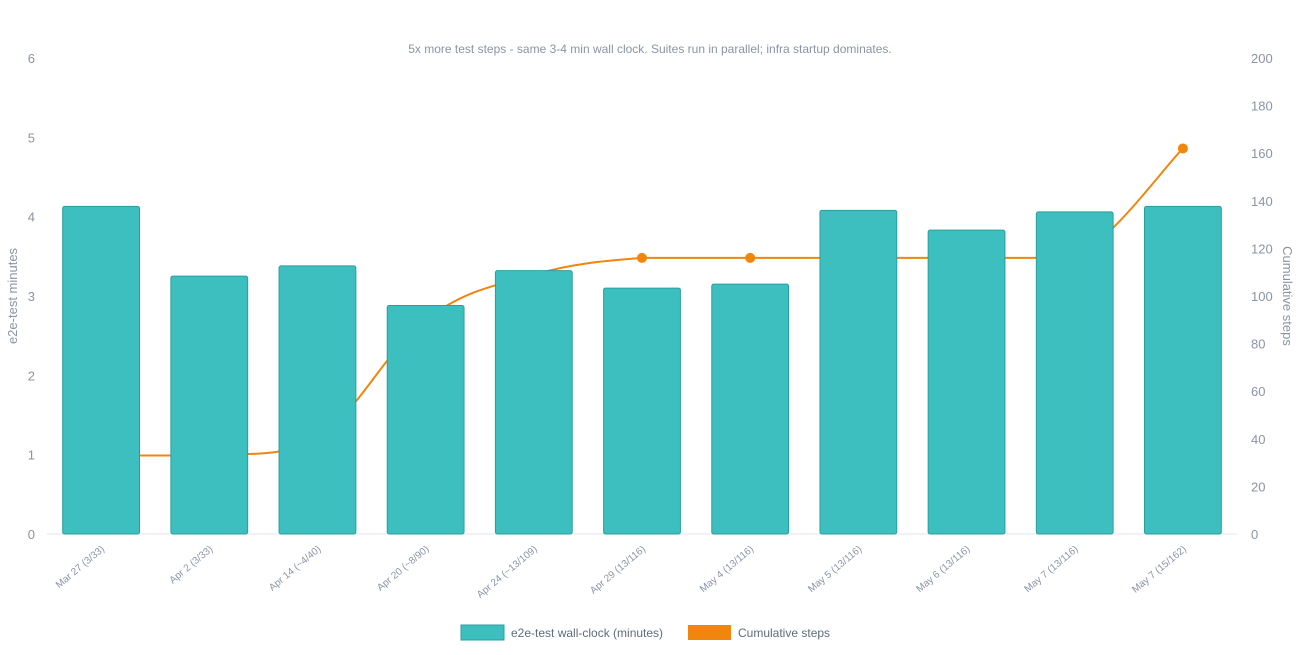 The width and height of the screenshot is (1300, 655). What do you see at coordinates (1262, 153) in the screenshot?
I see `y-right-tick-label: 160` at bounding box center [1262, 153].